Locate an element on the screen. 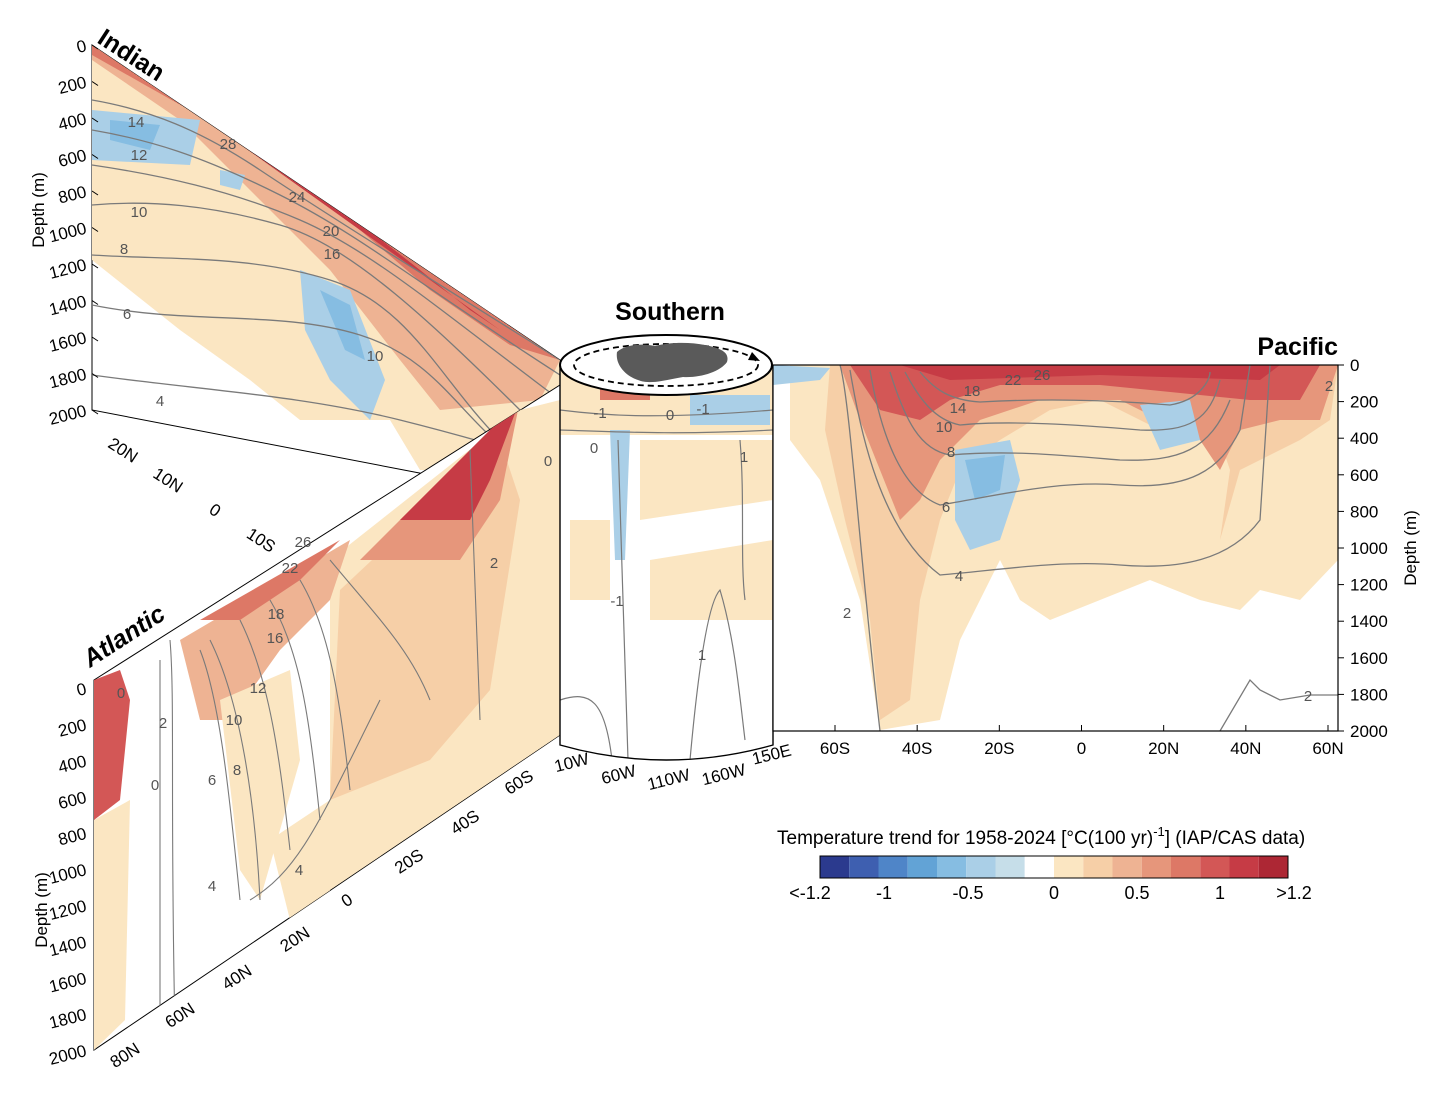  pacific-x-tick-label: 40S is located at coordinates (917, 748).